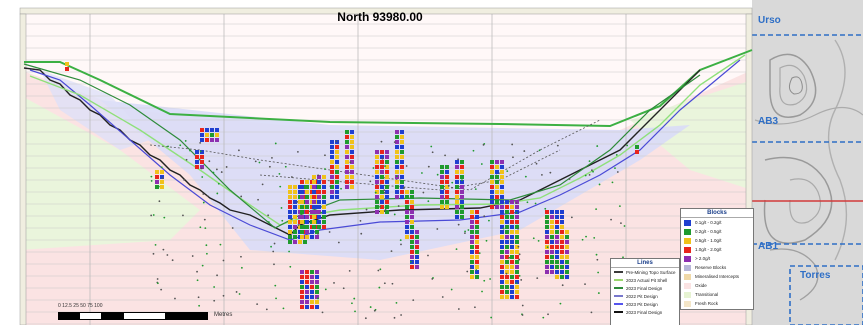  I want to click on zone-label-ab3: AB3, so click(768, 121).